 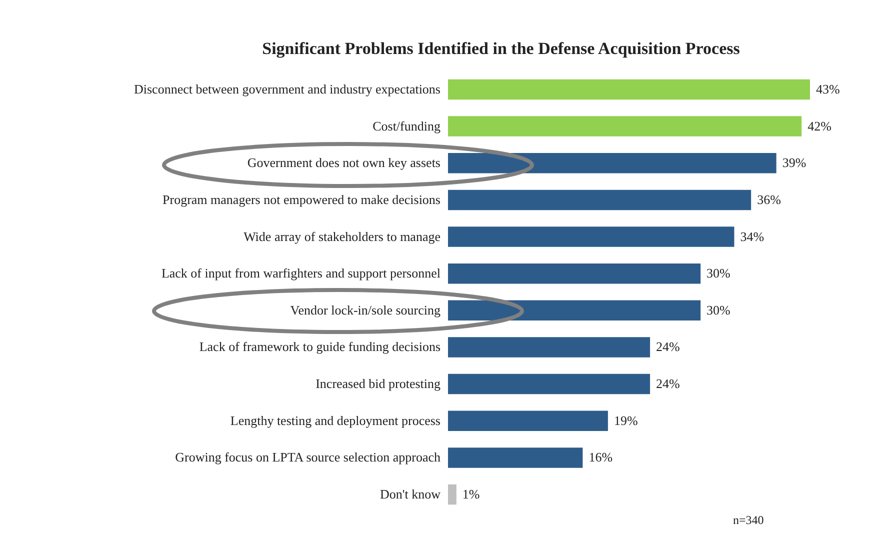 What do you see at coordinates (406, 126) in the screenshot?
I see `y-tick-label: Cost/funding` at bounding box center [406, 126].